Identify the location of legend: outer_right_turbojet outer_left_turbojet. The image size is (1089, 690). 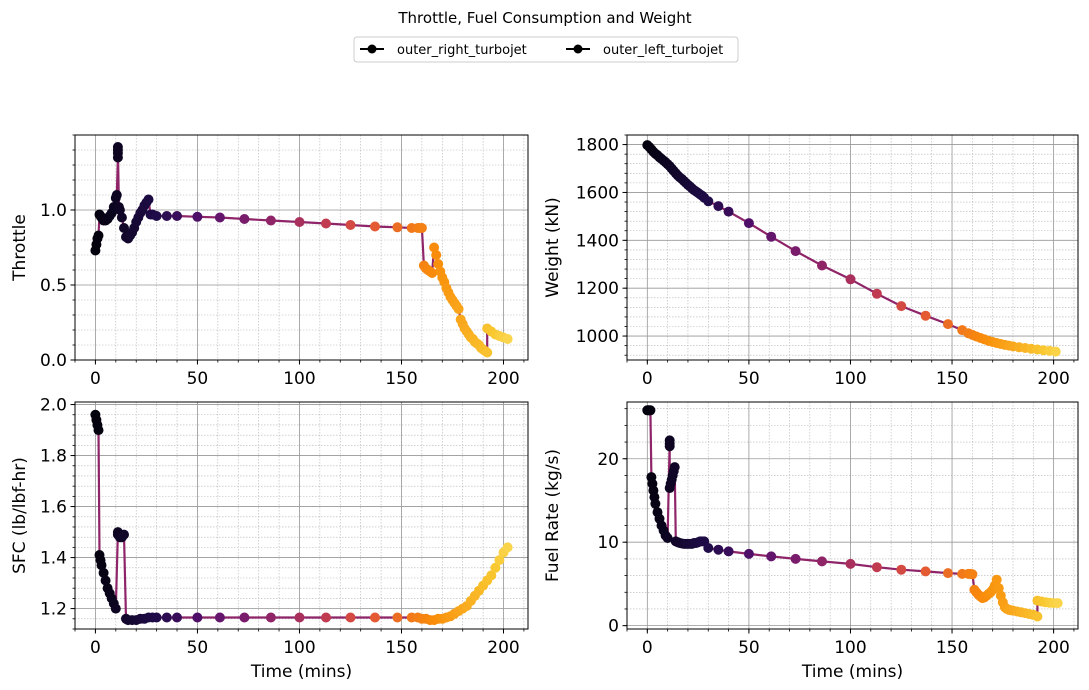
(546, 49).